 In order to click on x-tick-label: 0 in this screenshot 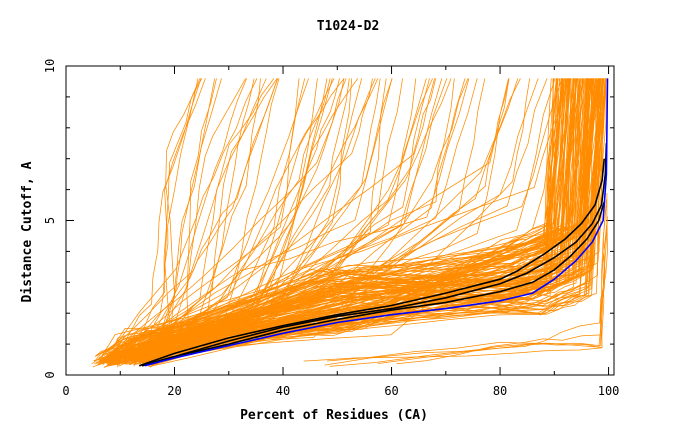, I will do `click(65, 391)`.